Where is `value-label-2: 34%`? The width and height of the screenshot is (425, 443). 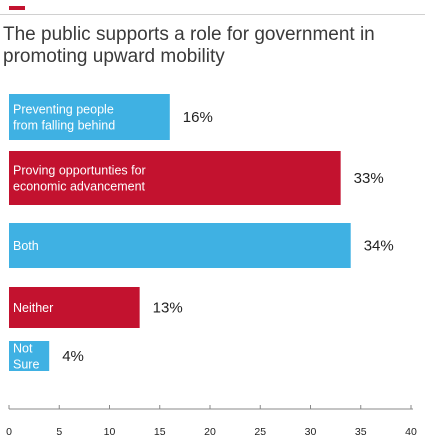
value-label-2: 34% is located at coordinates (379, 246).